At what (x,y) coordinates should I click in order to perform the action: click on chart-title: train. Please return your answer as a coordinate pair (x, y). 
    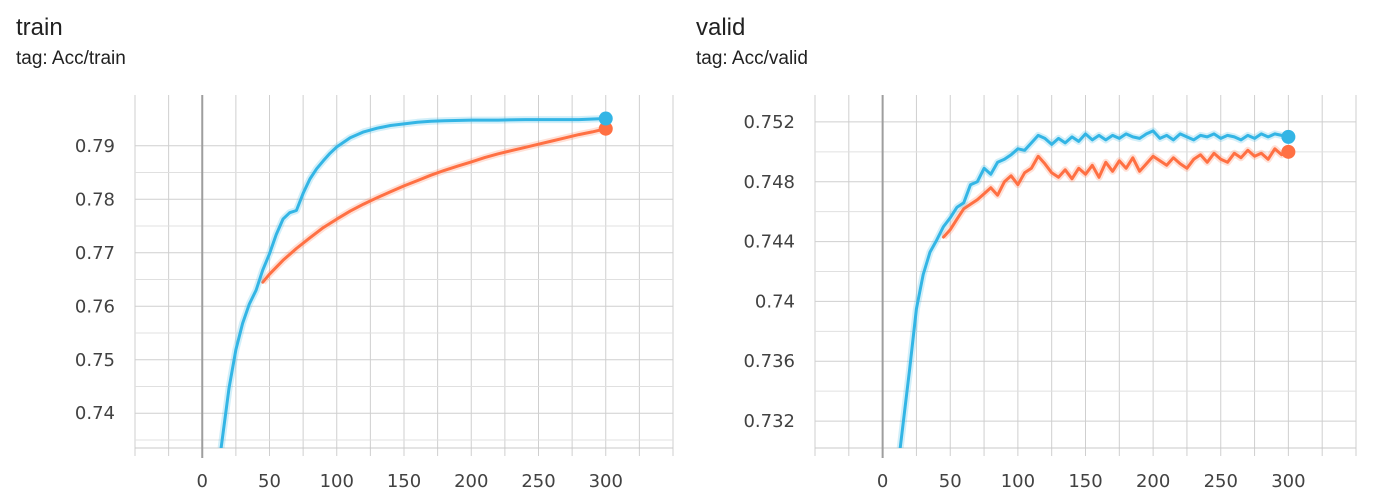
    Looking at the image, I should click on (39, 27).